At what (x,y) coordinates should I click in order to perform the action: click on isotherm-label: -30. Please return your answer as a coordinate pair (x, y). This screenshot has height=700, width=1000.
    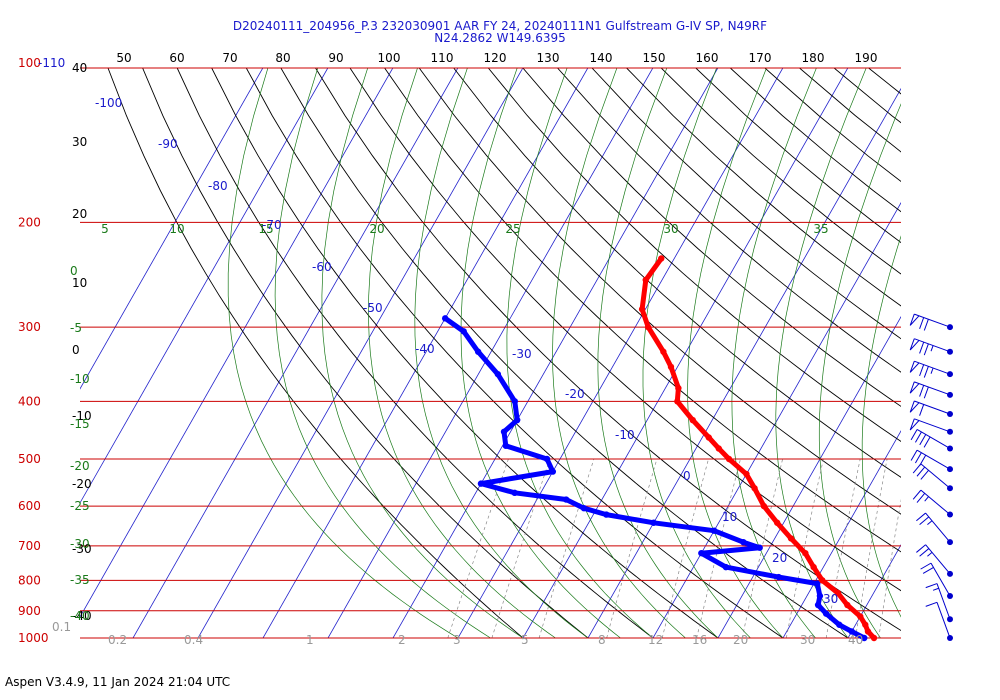
    Looking at the image, I should click on (522, 354).